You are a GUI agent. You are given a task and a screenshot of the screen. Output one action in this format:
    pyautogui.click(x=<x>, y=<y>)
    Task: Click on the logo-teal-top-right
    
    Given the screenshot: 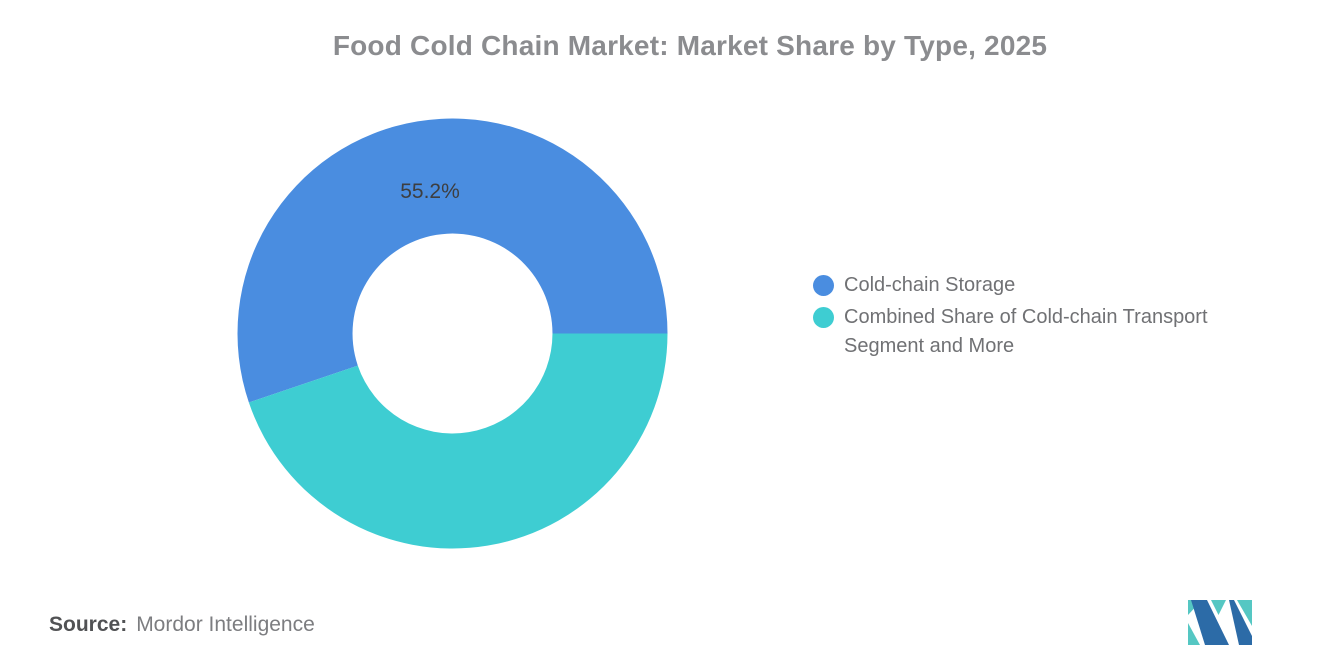 What is the action you would take?
    pyautogui.click(x=1244, y=613)
    